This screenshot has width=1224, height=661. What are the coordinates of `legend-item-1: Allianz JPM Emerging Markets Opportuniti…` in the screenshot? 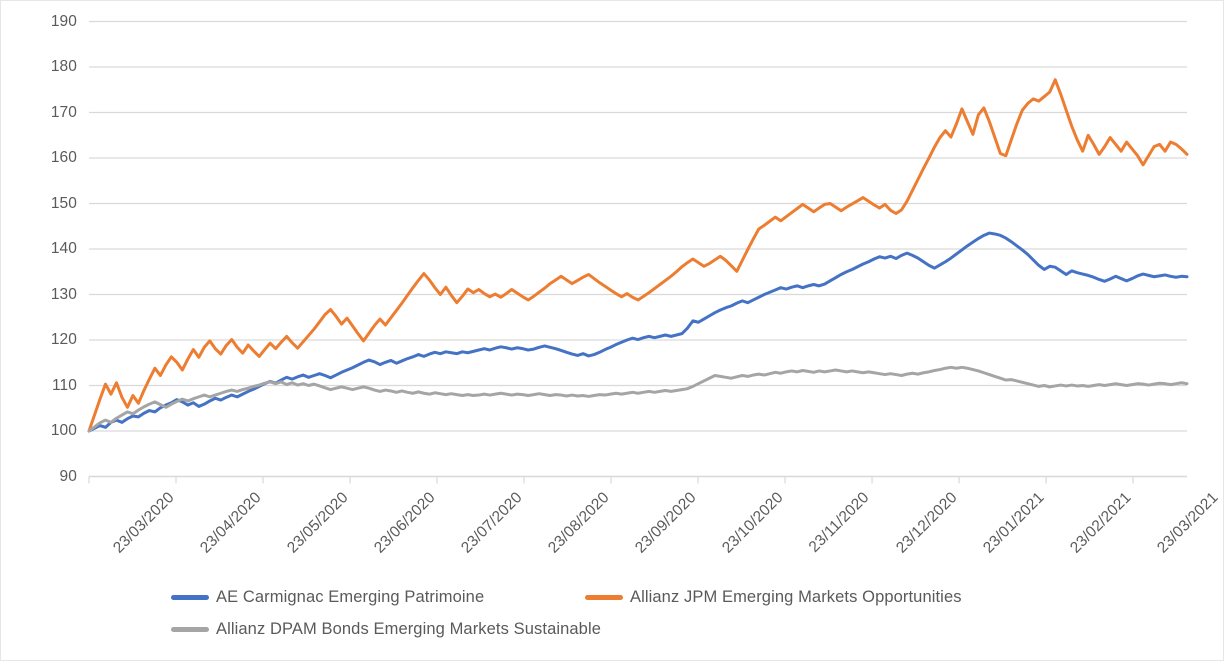 It's located at (831, 597).